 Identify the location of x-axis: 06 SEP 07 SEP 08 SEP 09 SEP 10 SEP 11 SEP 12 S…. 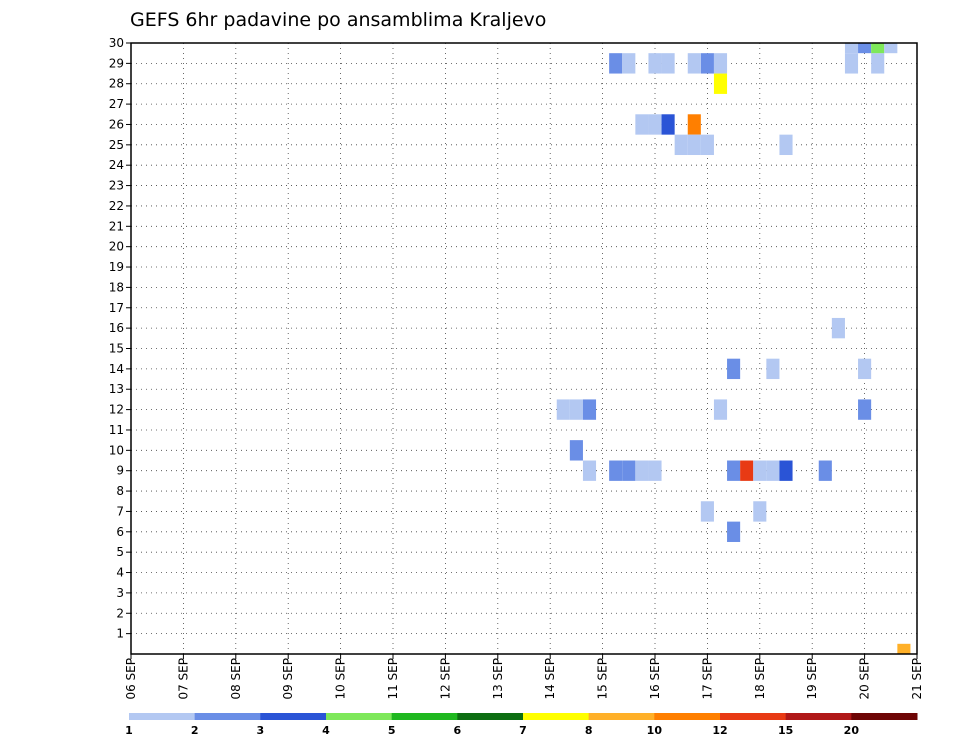
(524, 677).